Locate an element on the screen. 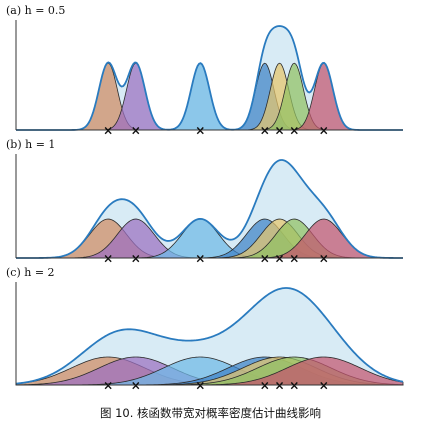  panel-label: (a) h = 0.5 is located at coordinates (35, 10).